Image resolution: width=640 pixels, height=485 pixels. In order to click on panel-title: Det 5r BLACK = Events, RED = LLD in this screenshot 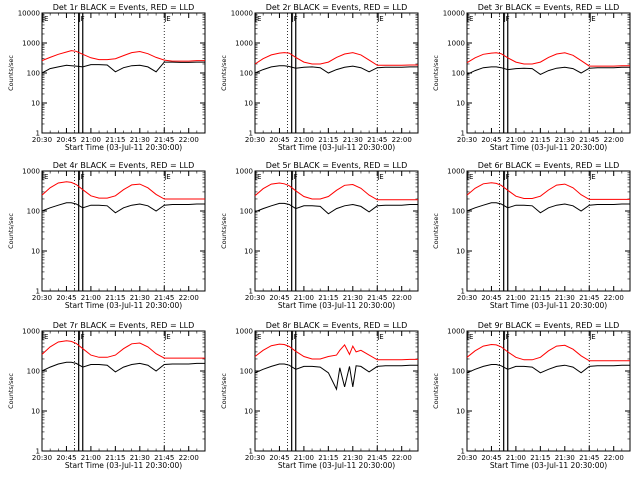, I will do `click(337, 165)`.